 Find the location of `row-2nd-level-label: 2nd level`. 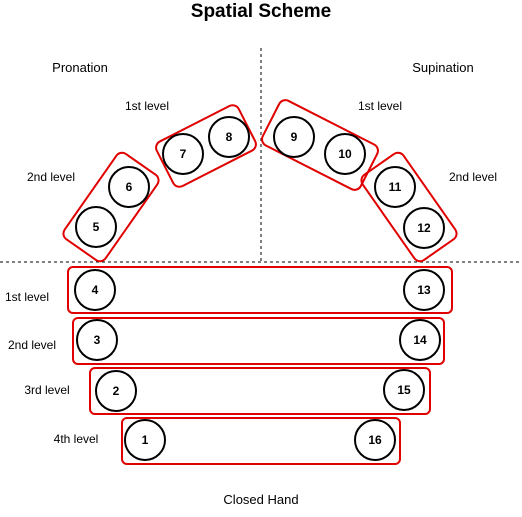

row-2nd-level-label: 2nd level is located at coordinates (32, 345).